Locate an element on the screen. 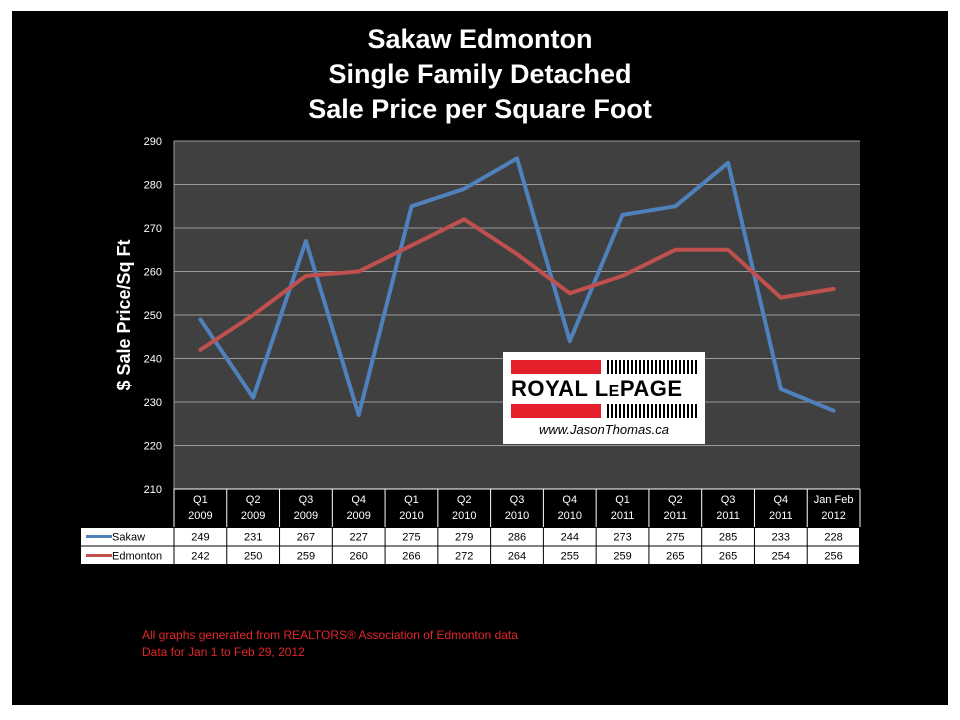 The height and width of the screenshot is (720, 960). data-value-label: 260 is located at coordinates (359, 557).